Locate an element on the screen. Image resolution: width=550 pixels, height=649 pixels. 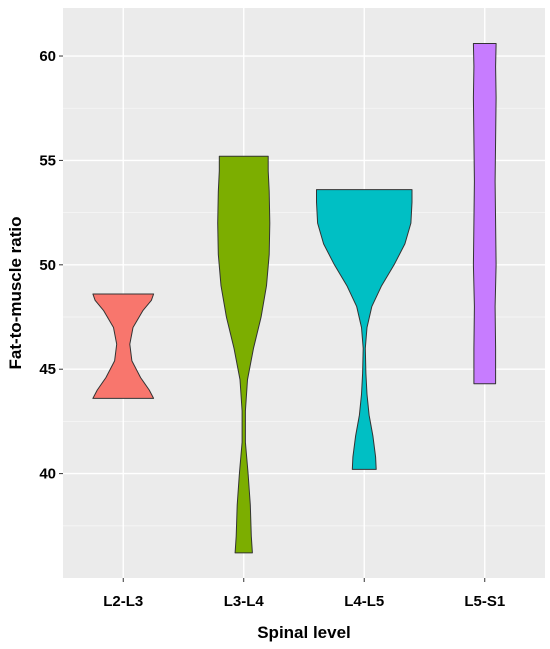
y-tick-label: 50 is located at coordinates (47, 265).